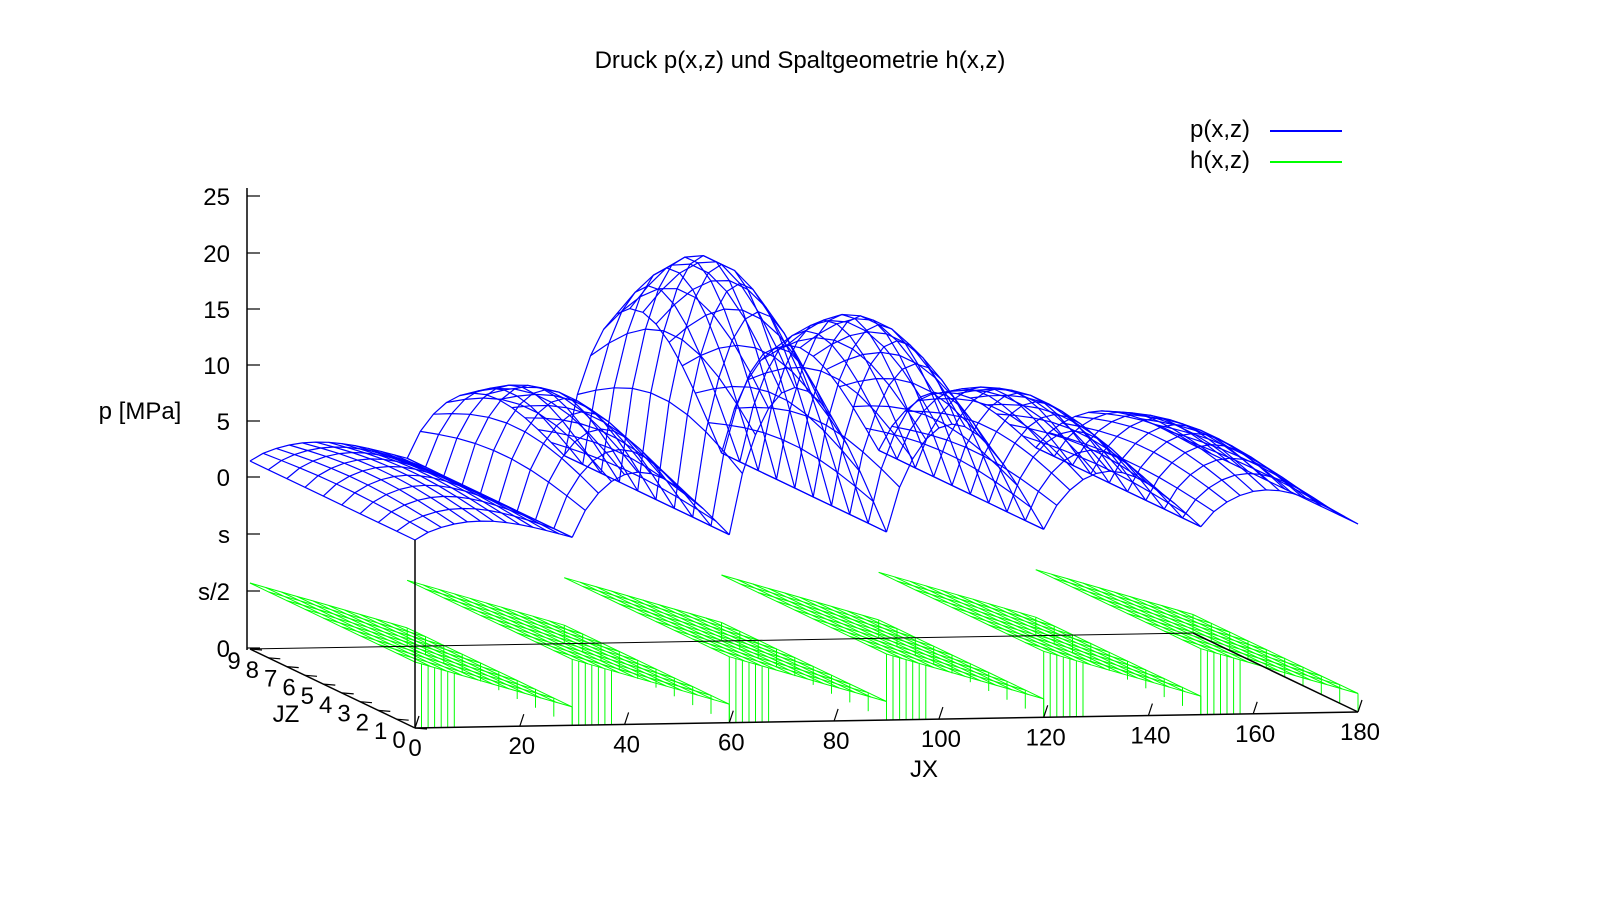  Describe the element at coordinates (223, 649) in the screenshot. I see `z-tick-label-0: 0` at that location.